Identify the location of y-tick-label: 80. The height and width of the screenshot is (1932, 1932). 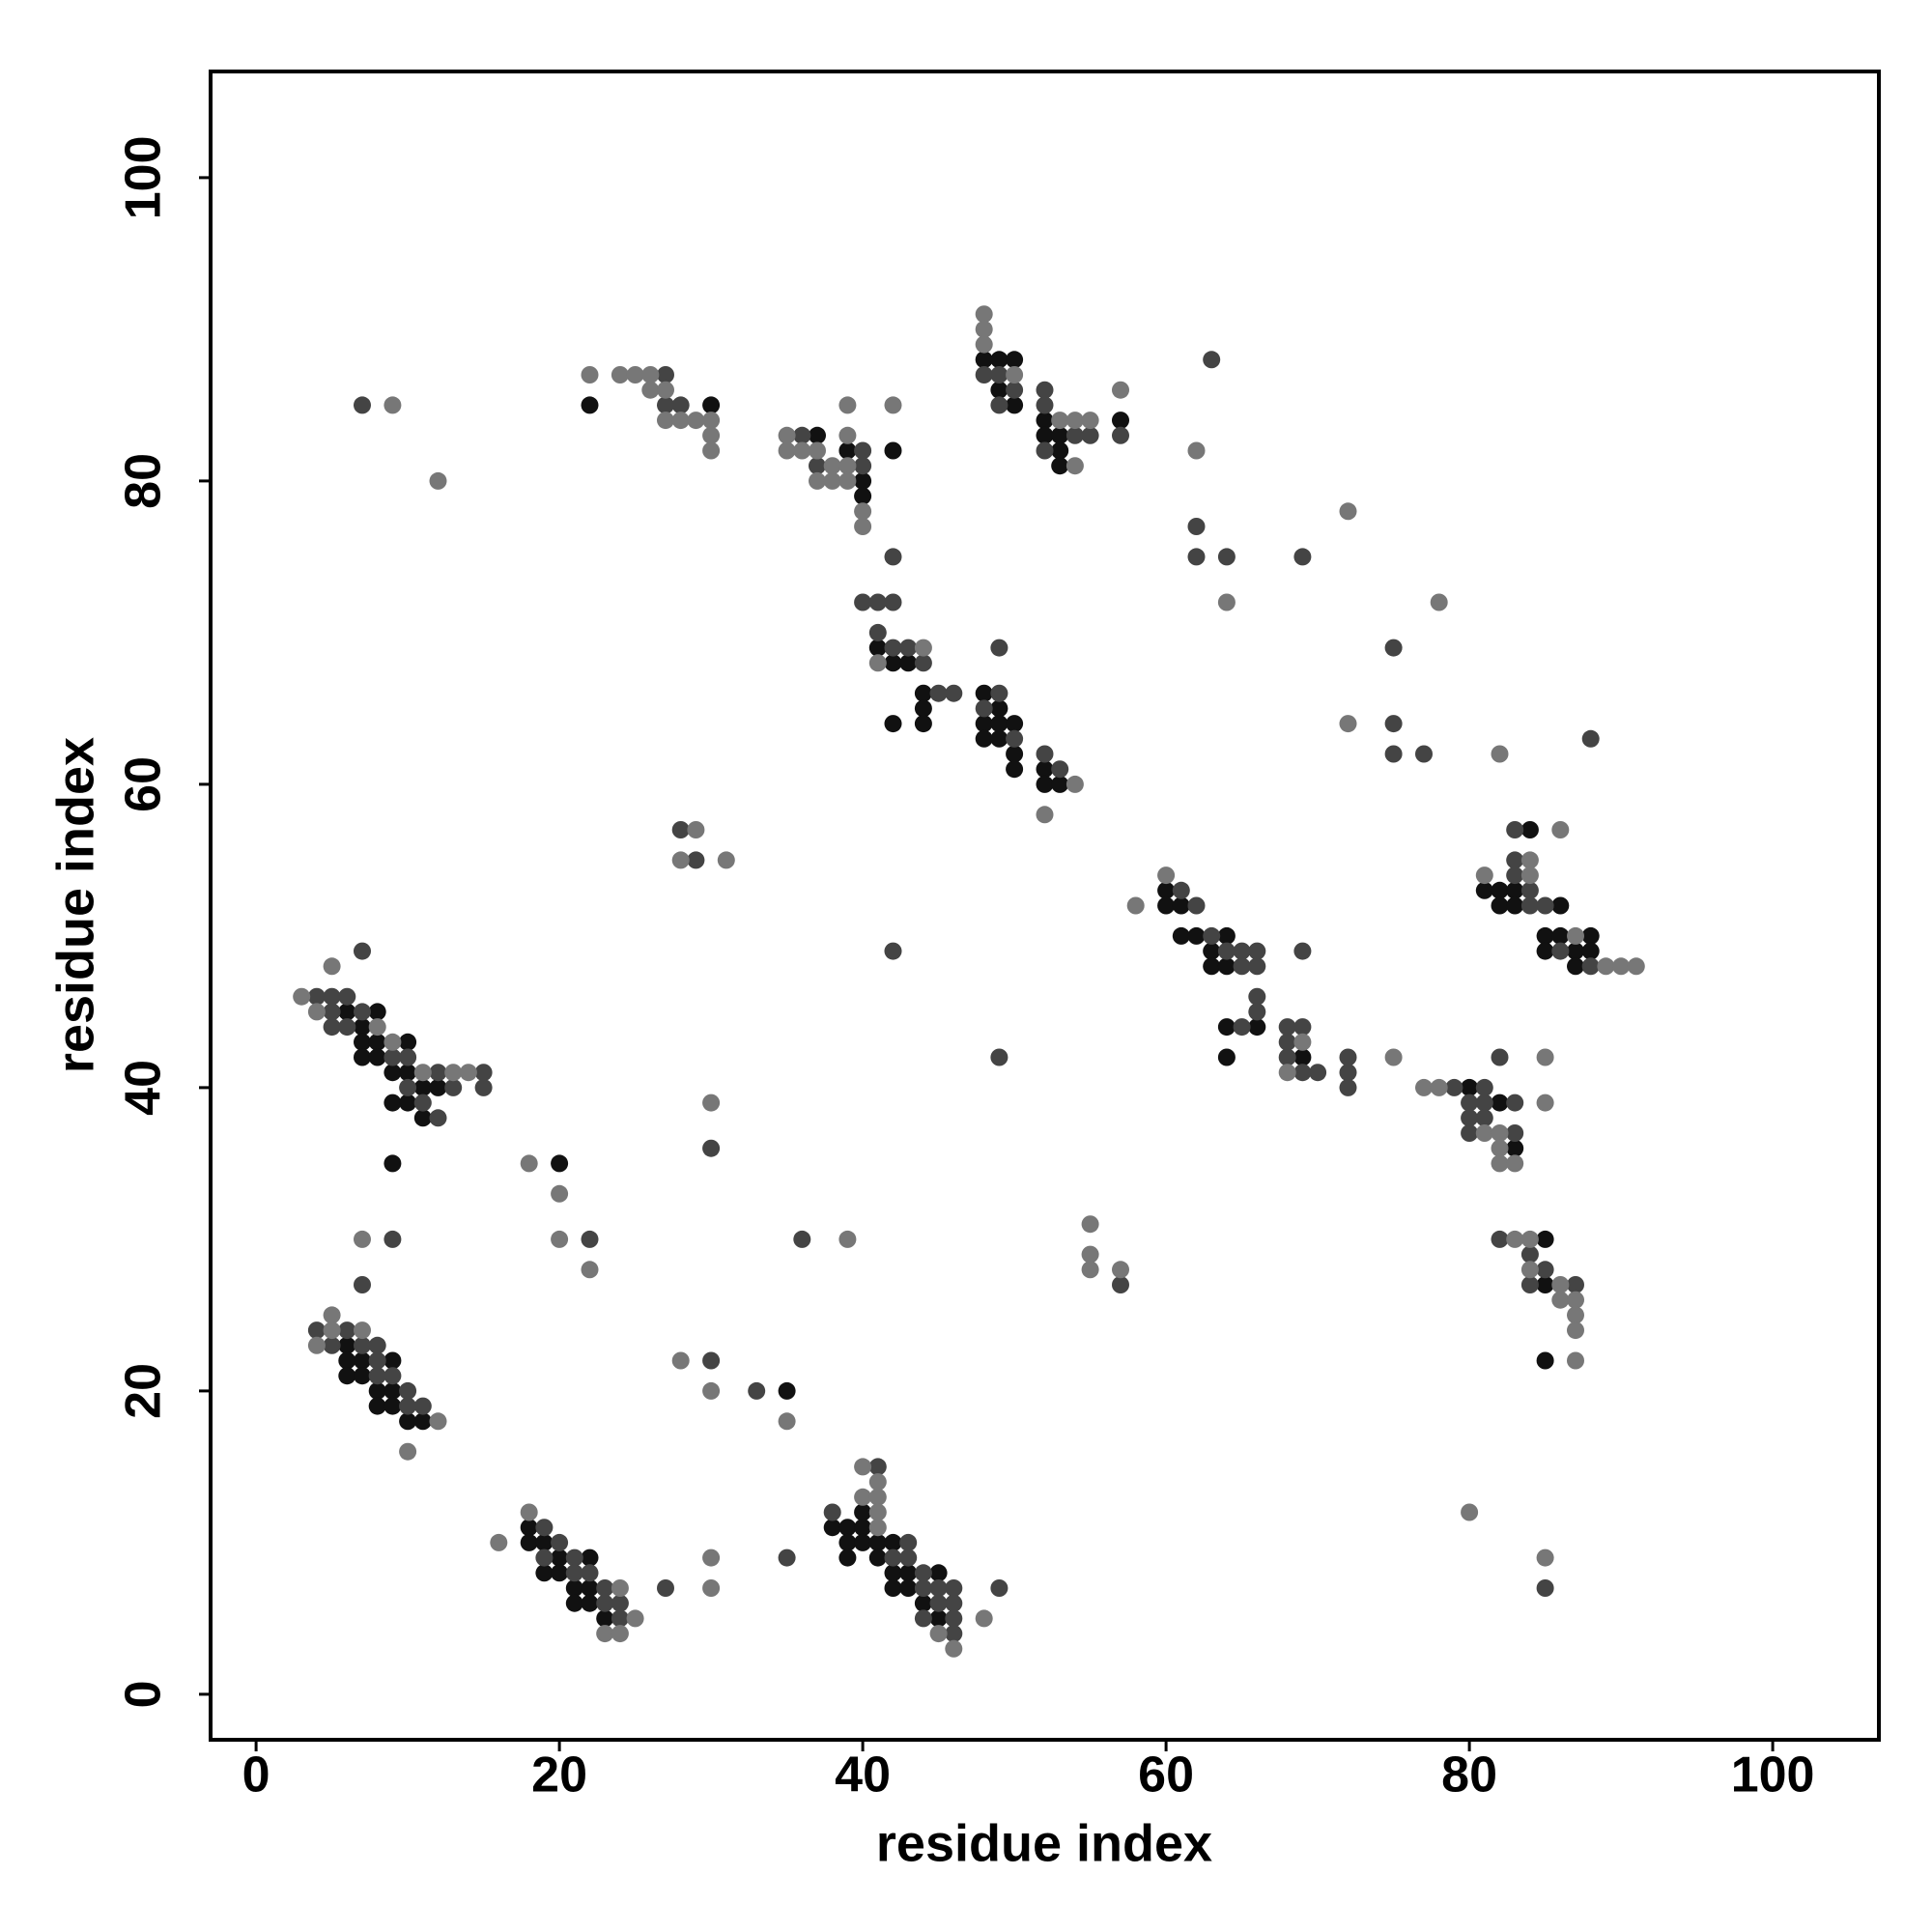
(144, 481).